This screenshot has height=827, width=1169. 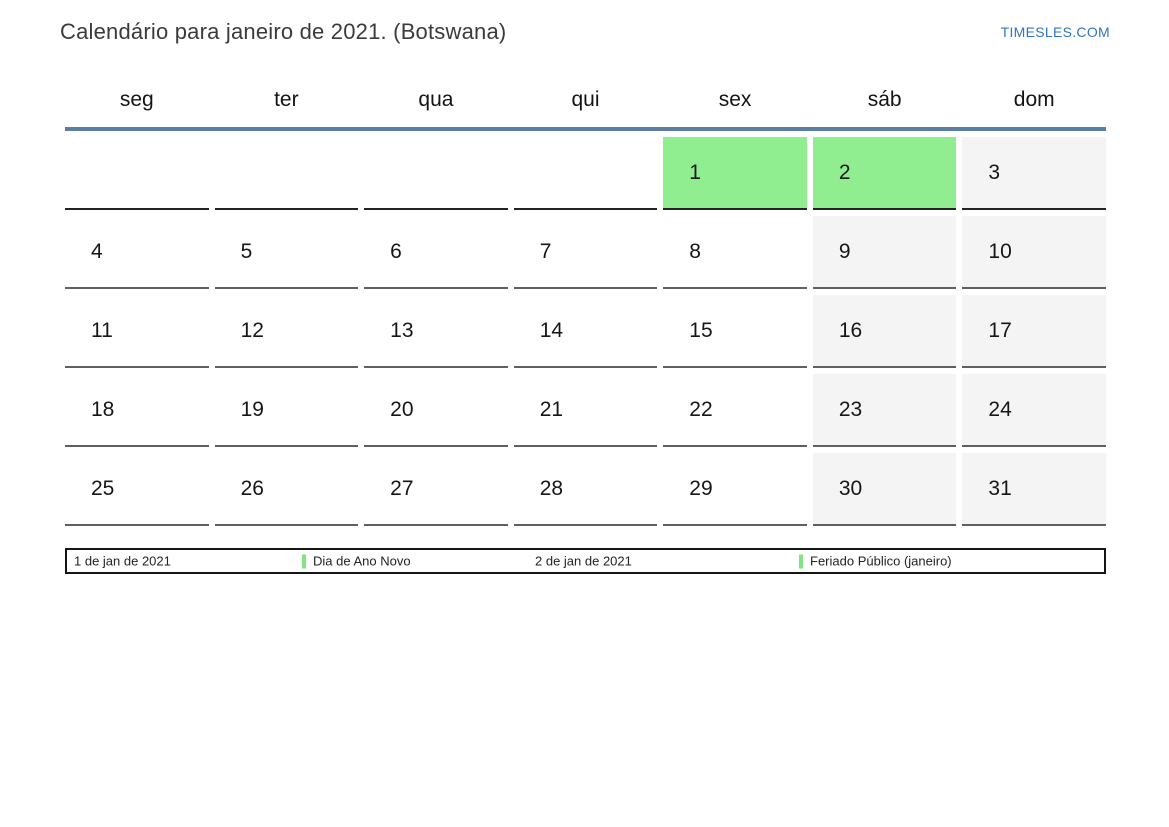 I want to click on day-number: 19, so click(x=252, y=409).